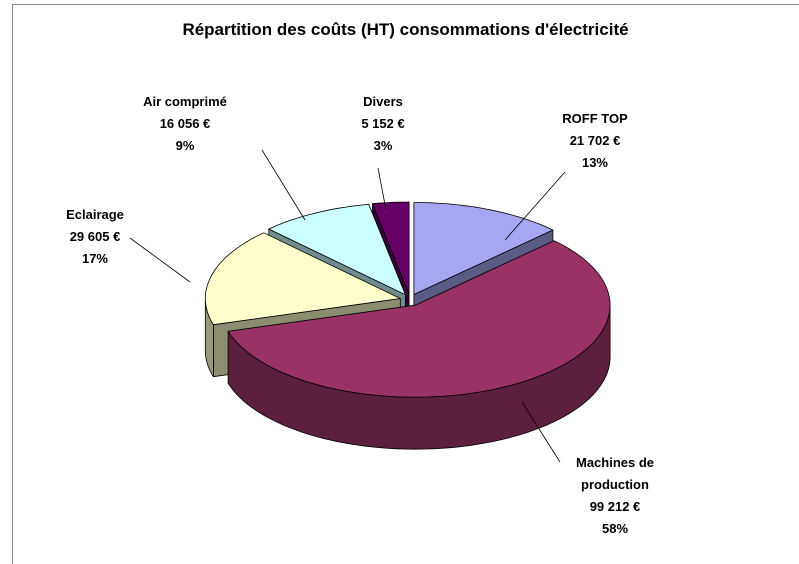 Image resolution: width=799 pixels, height=564 pixels. I want to click on label-value: 99 212 €, so click(615, 506).